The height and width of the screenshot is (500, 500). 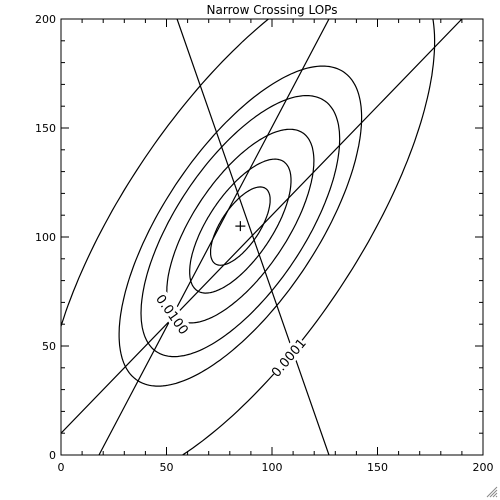 I want to click on y-tick-label: 50, so click(x=49, y=346).